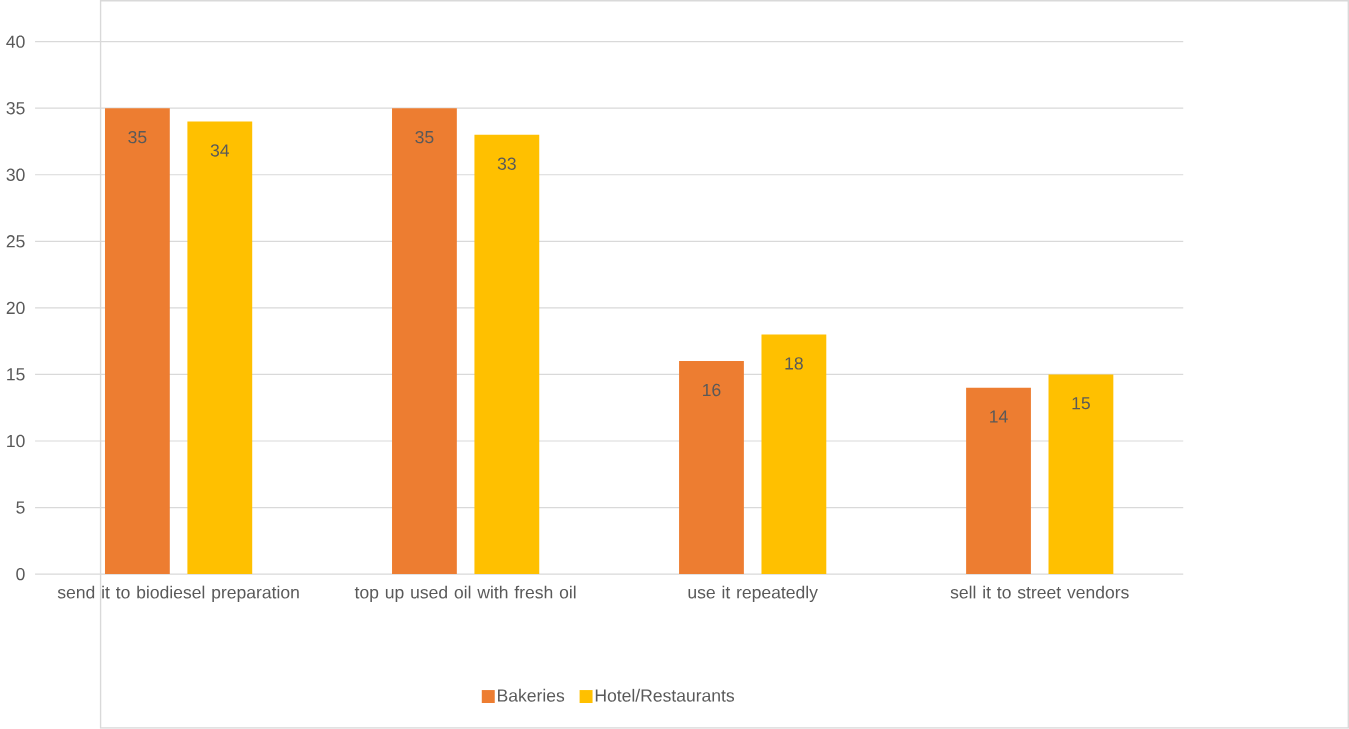 The height and width of the screenshot is (729, 1349). I want to click on y-tick-label: 0, so click(20, 574).